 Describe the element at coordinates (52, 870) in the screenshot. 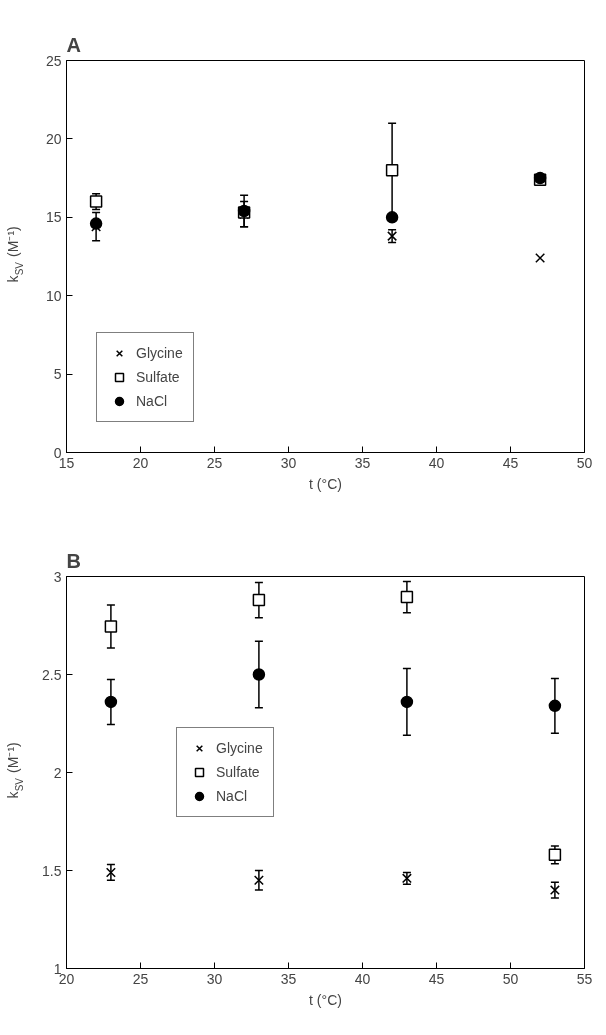

I see `y-tick-label: 1.5` at that location.